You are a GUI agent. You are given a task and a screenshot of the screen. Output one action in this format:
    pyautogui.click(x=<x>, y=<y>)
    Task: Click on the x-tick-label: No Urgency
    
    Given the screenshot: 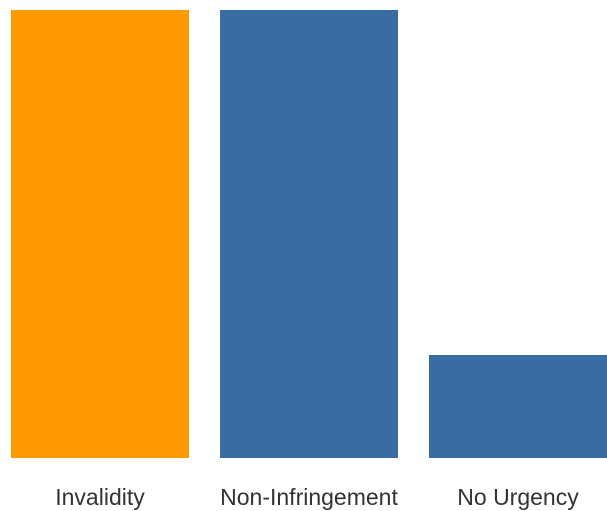 What is the action you would take?
    pyautogui.click(x=518, y=497)
    